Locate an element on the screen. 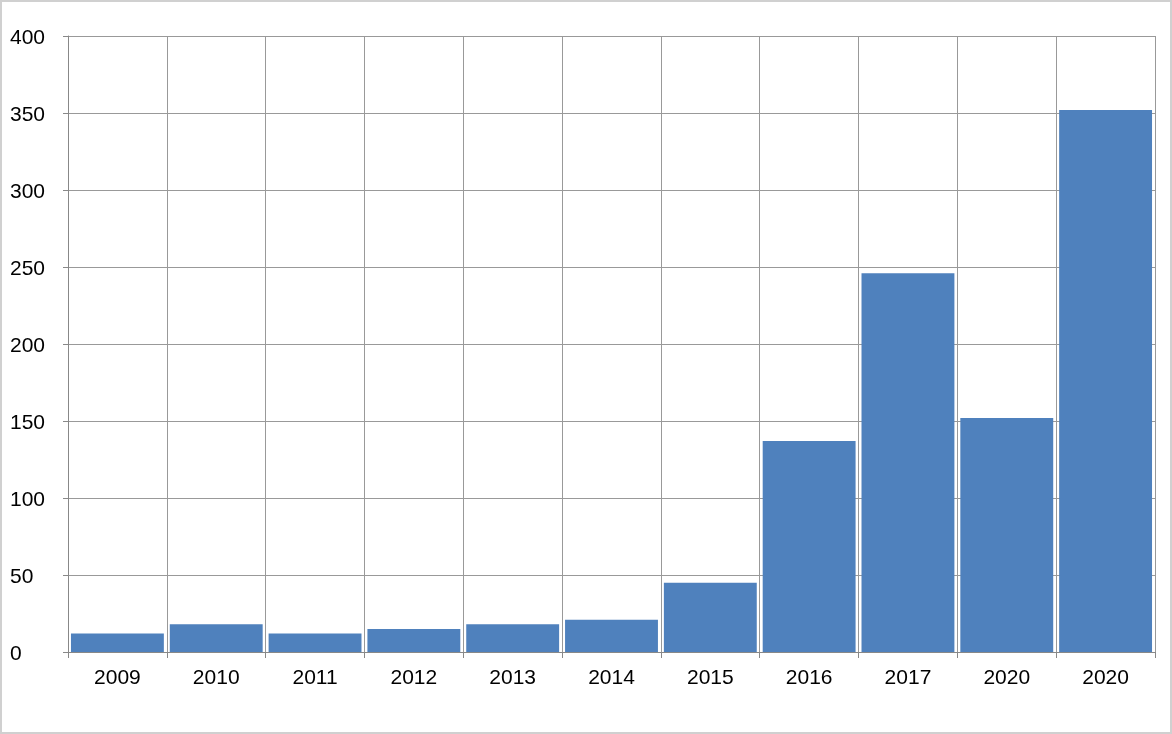 Image resolution: width=1172 pixels, height=734 pixels. y-tick-label: 100 is located at coordinates (28, 498).